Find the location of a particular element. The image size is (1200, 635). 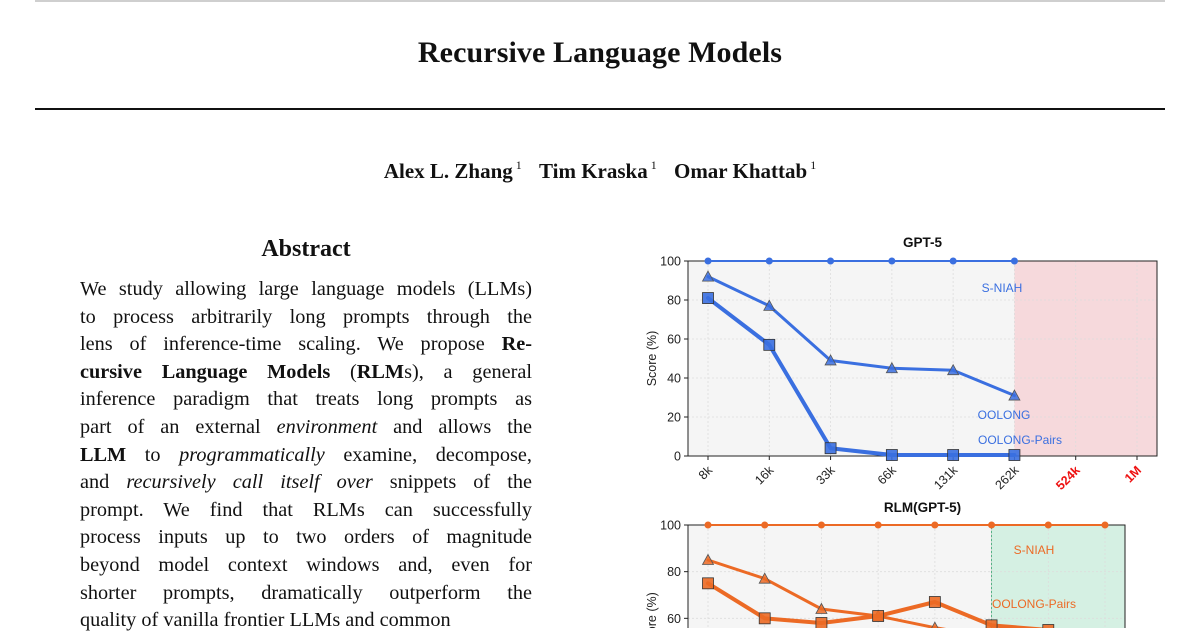

author: Alex L. Zhang 1 is located at coordinates (452, 170).